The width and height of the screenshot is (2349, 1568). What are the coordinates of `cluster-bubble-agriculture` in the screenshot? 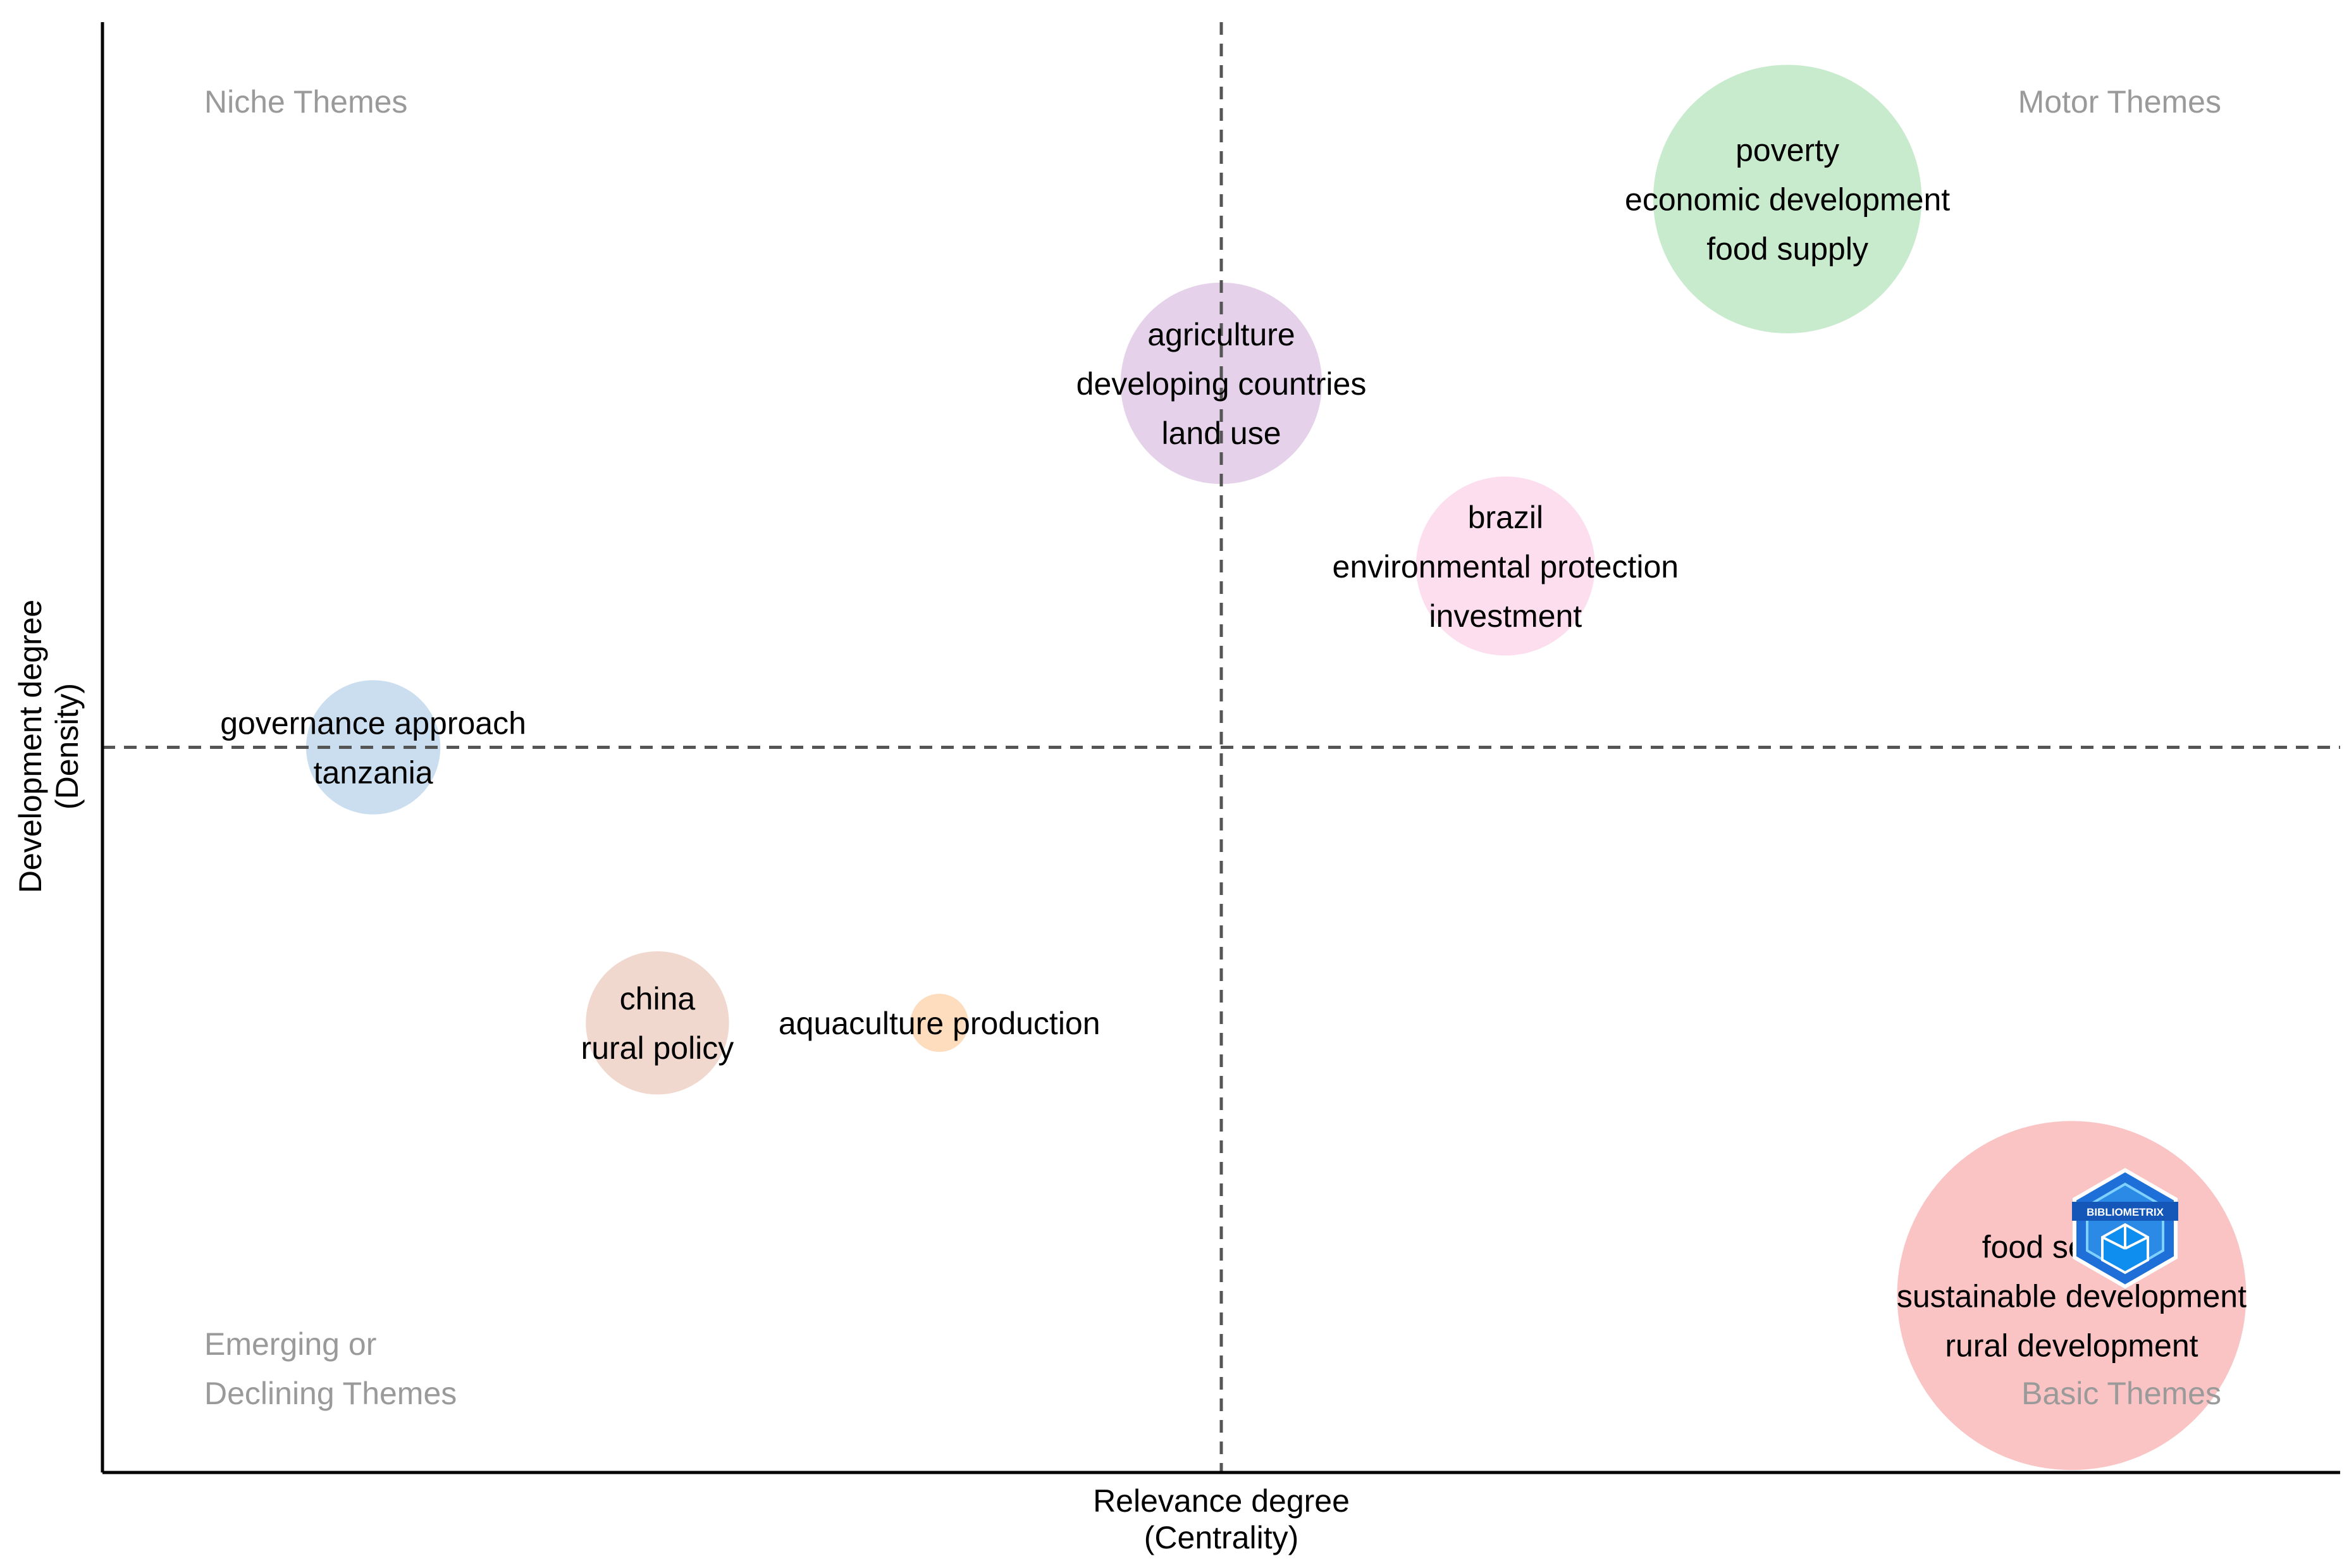 It's located at (1221, 383).